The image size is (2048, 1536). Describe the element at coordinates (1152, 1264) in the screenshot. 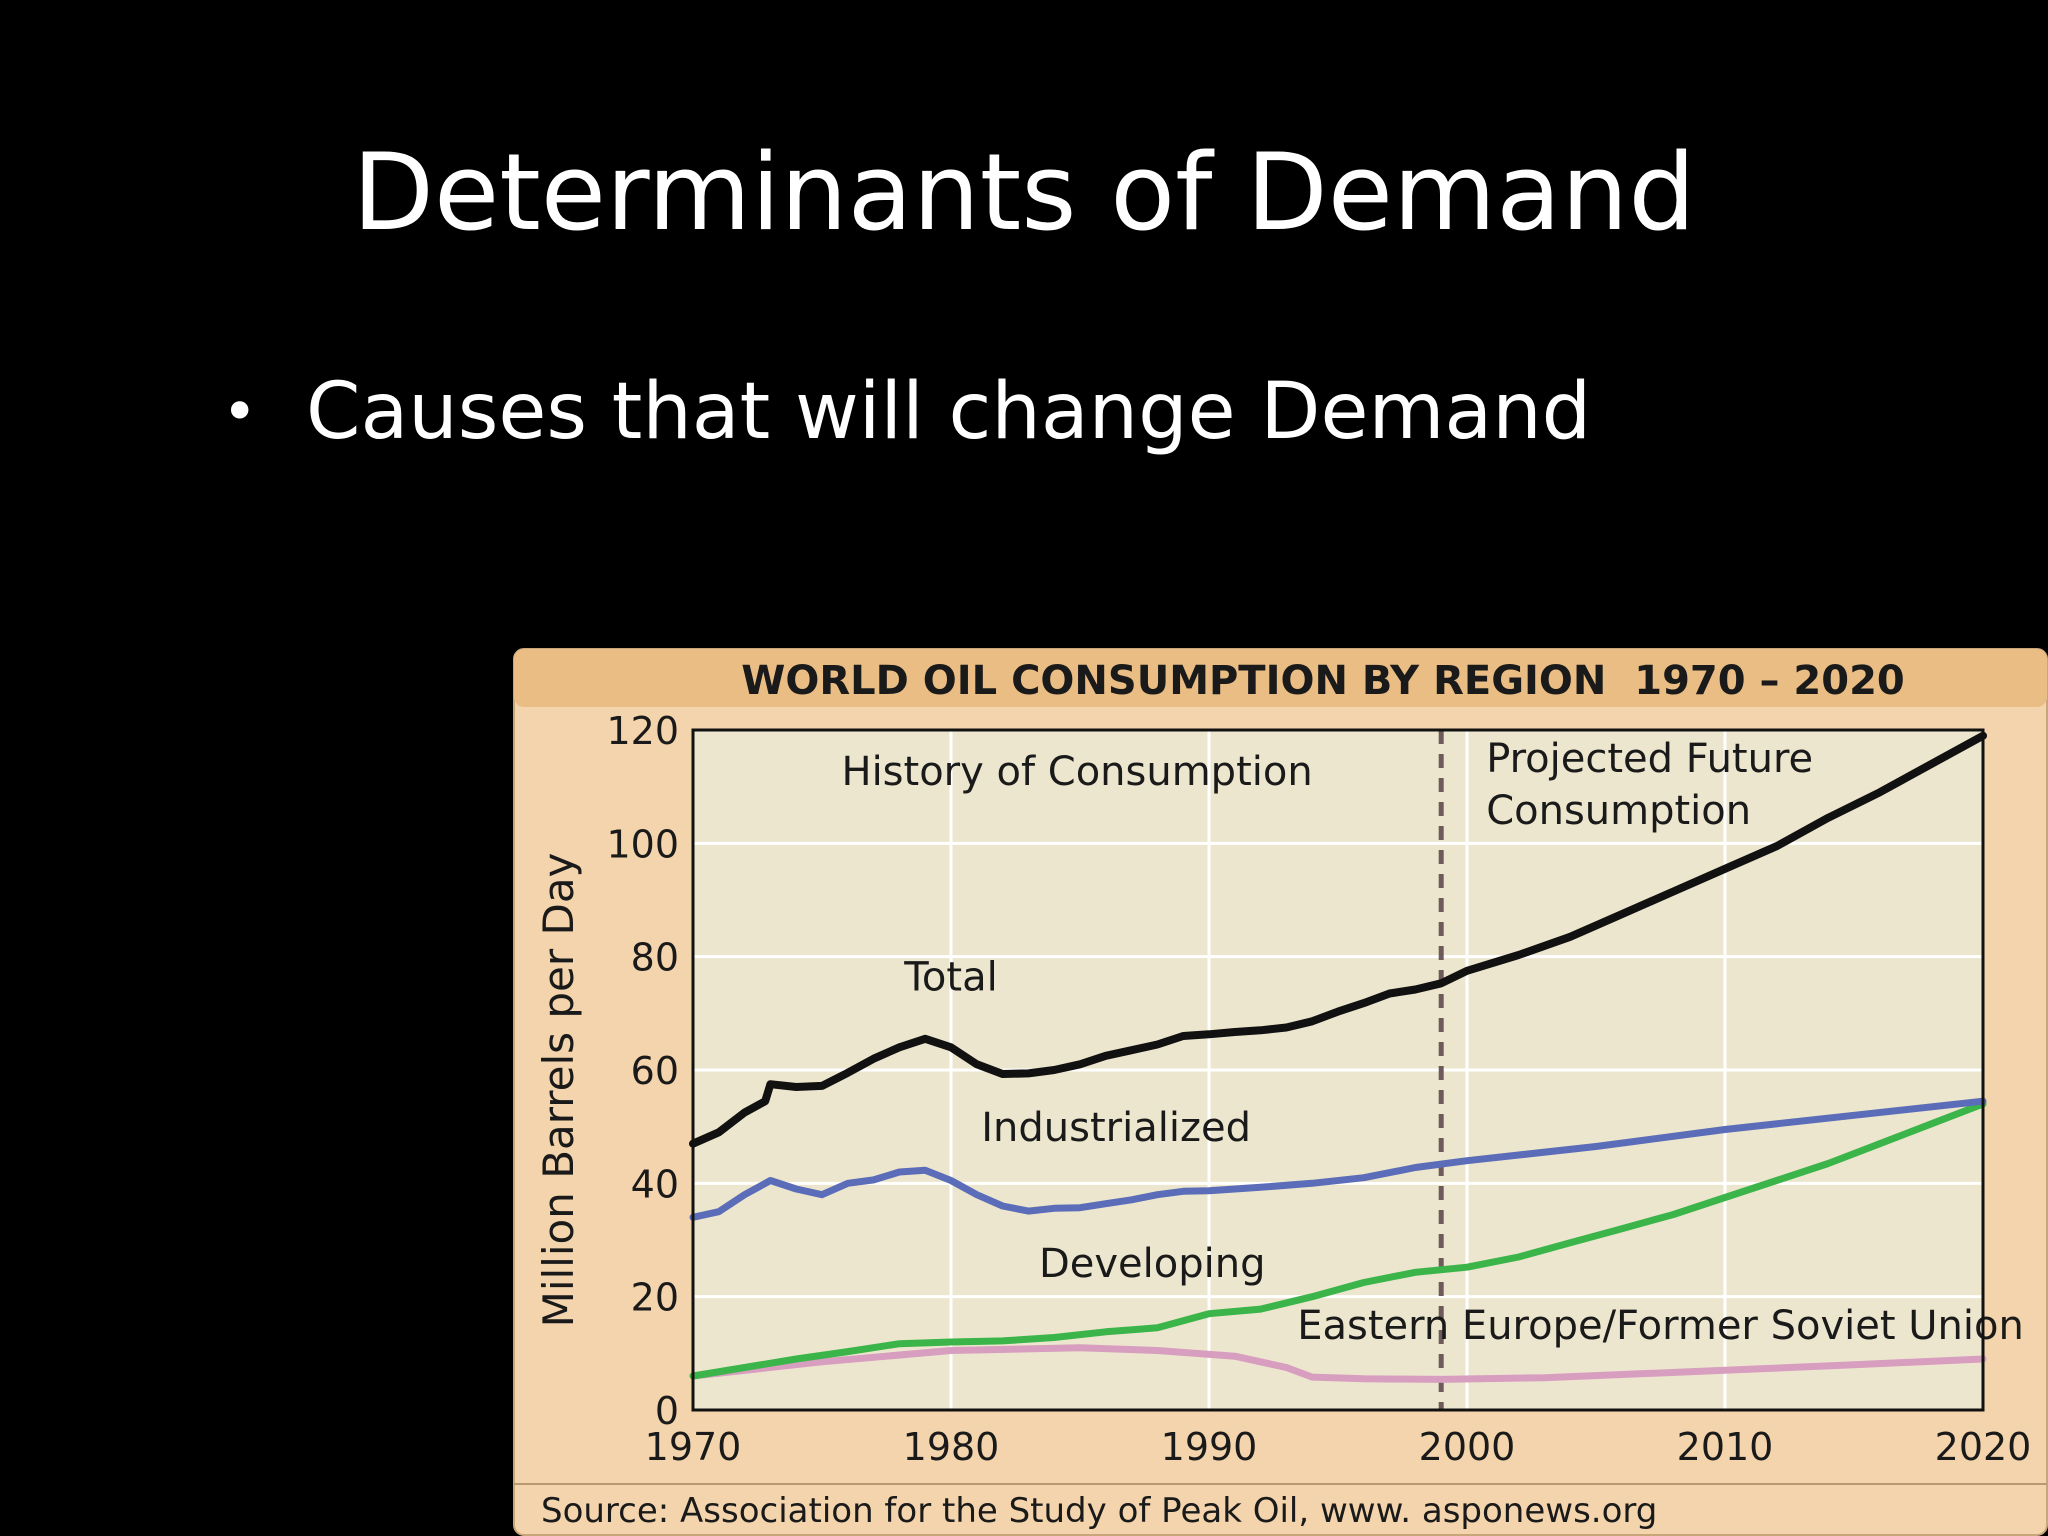

I see `series-label: Developing` at that location.